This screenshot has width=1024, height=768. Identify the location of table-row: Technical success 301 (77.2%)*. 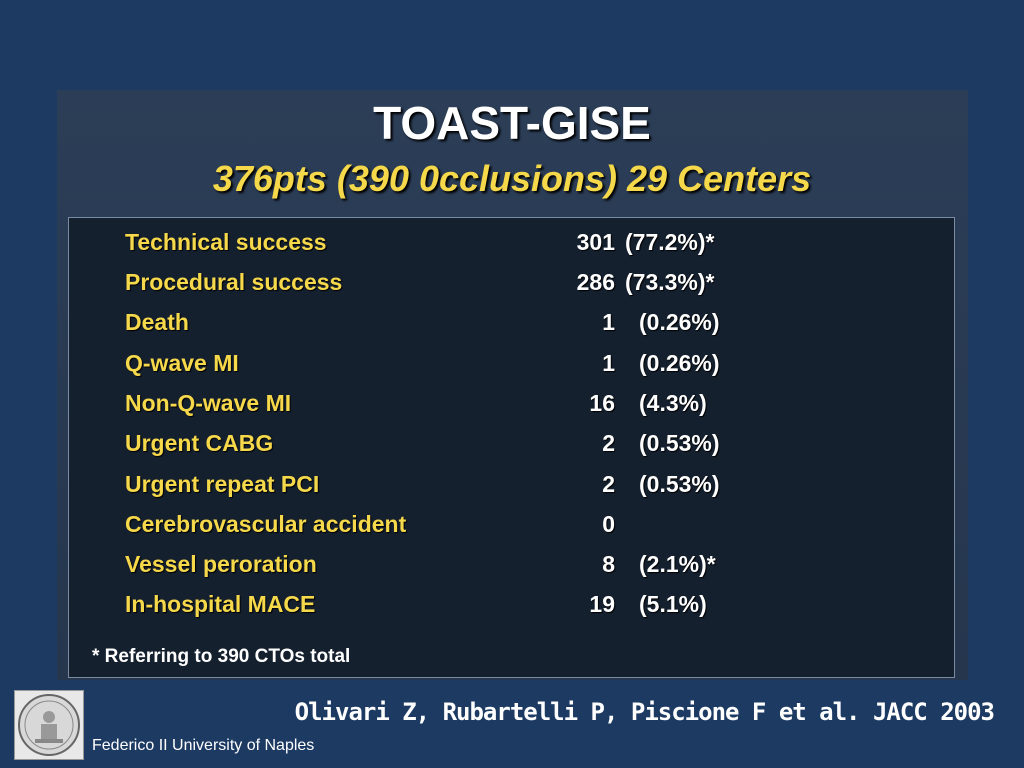
(445, 244).